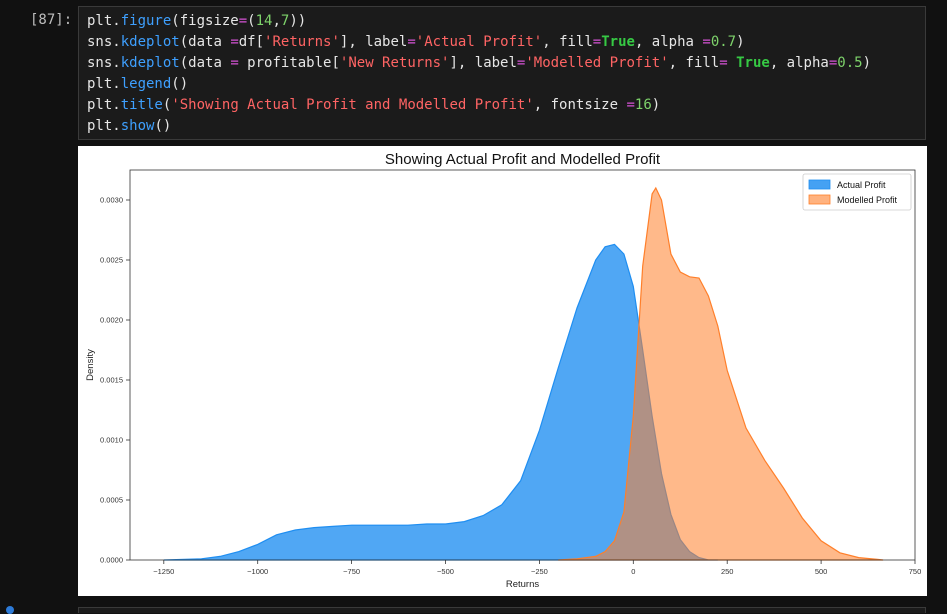  What do you see at coordinates (633, 571) in the screenshot?
I see `x-tick-label: 0` at bounding box center [633, 571].